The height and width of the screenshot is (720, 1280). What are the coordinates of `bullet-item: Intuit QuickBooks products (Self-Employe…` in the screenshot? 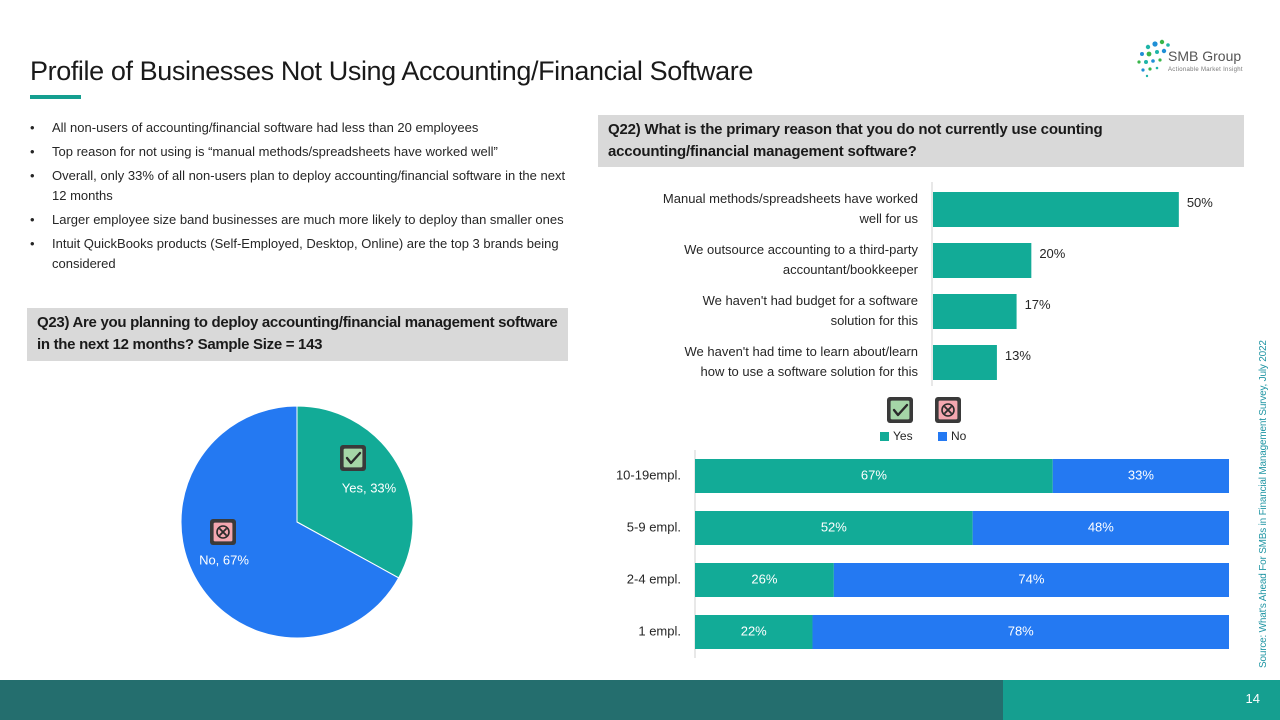 It's located at (300, 254).